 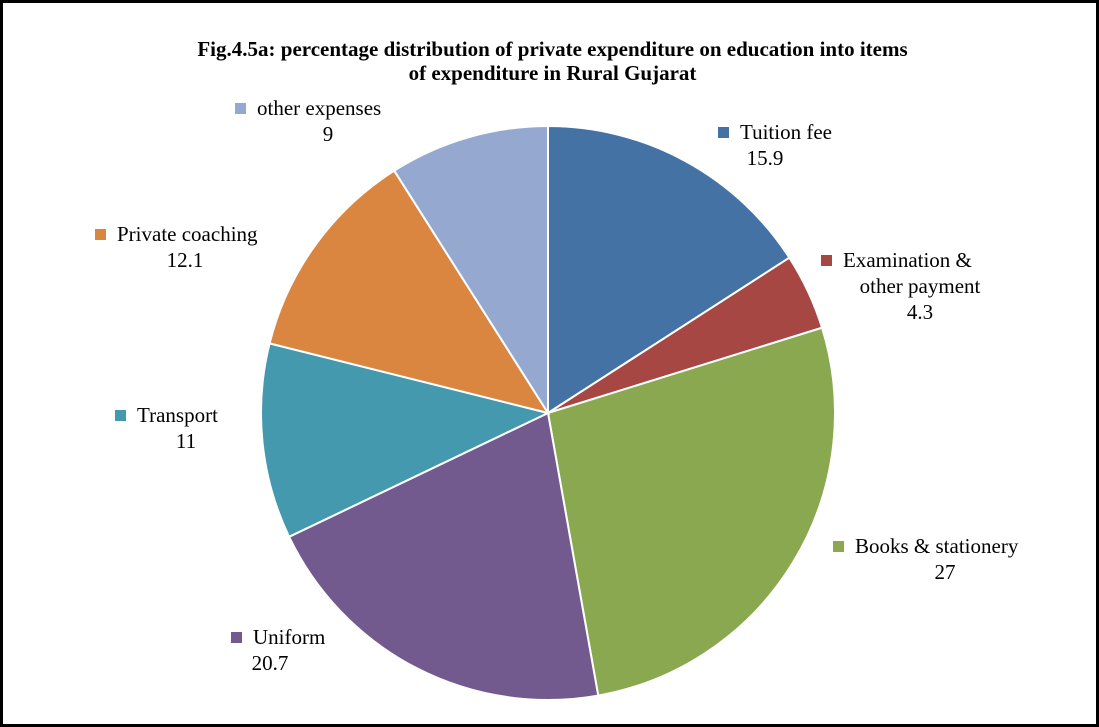 What do you see at coordinates (937, 546) in the screenshot?
I see `category-label: Books & stationery` at bounding box center [937, 546].